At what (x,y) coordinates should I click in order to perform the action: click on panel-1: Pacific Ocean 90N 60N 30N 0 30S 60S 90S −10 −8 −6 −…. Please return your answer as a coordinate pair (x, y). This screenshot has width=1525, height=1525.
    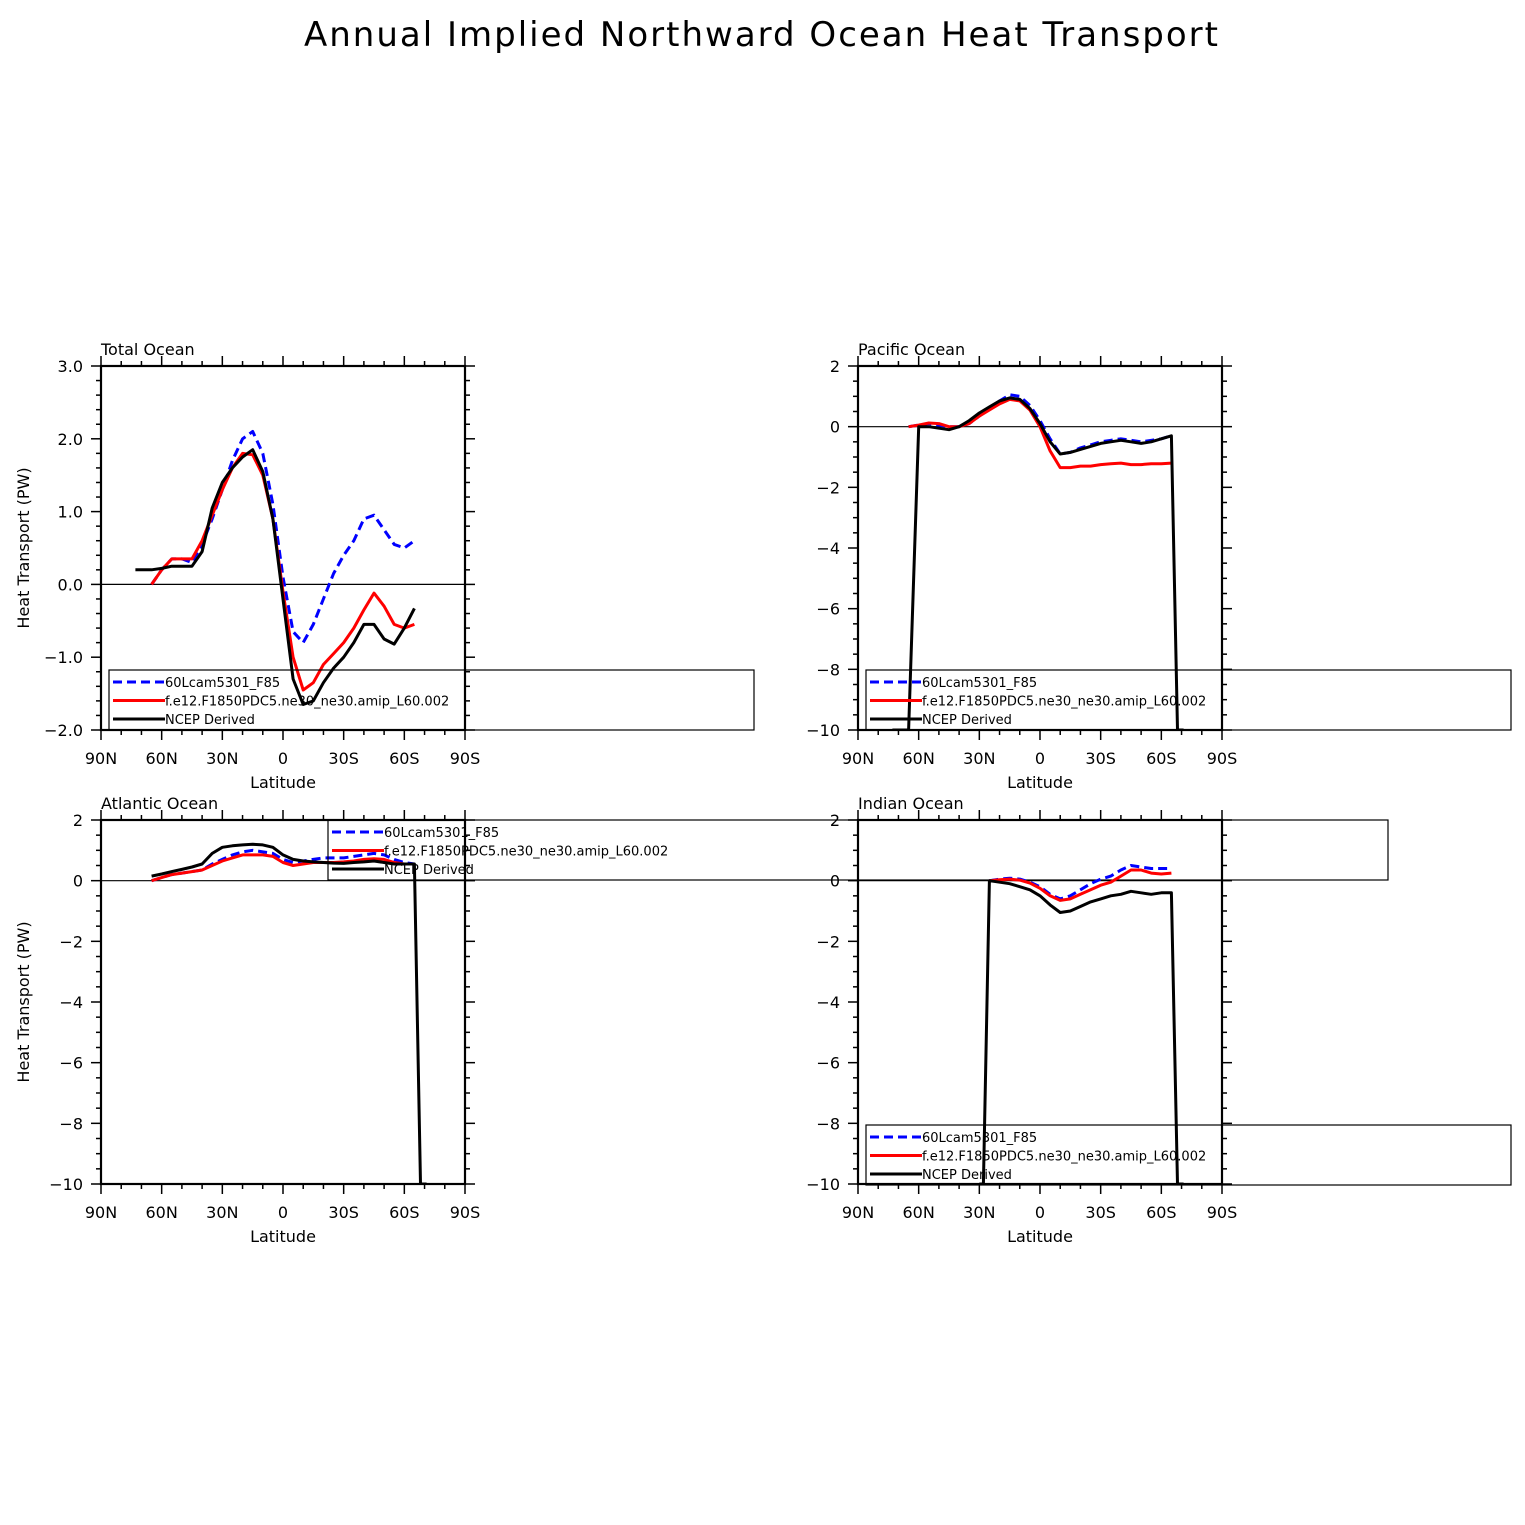
    Looking at the image, I should click on (1159, 566).